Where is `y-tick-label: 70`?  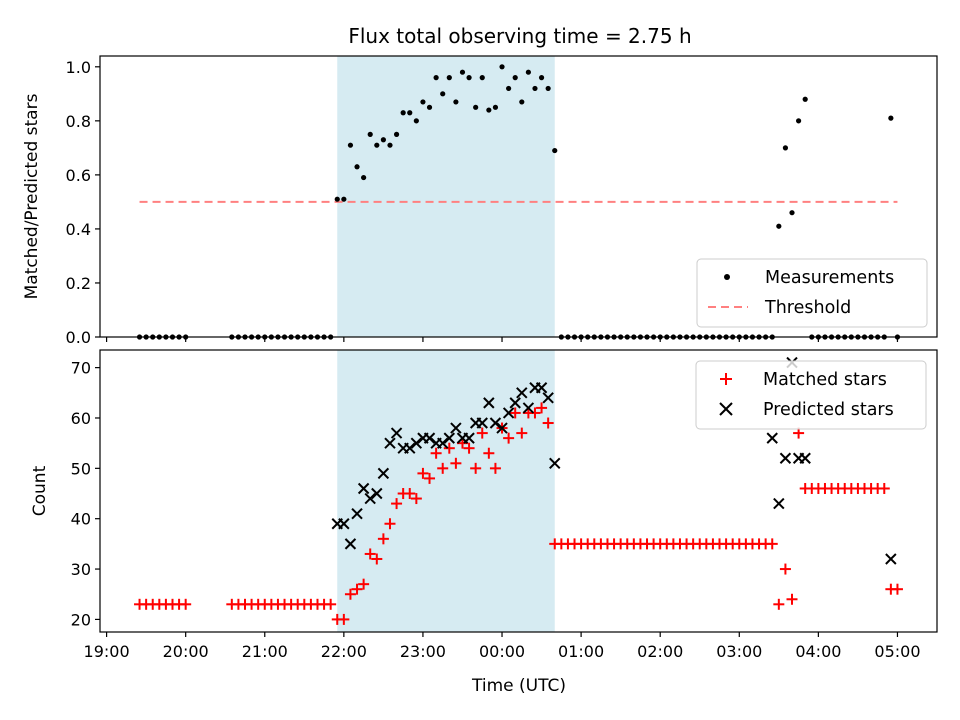 y-tick-label: 70 is located at coordinates (81, 368).